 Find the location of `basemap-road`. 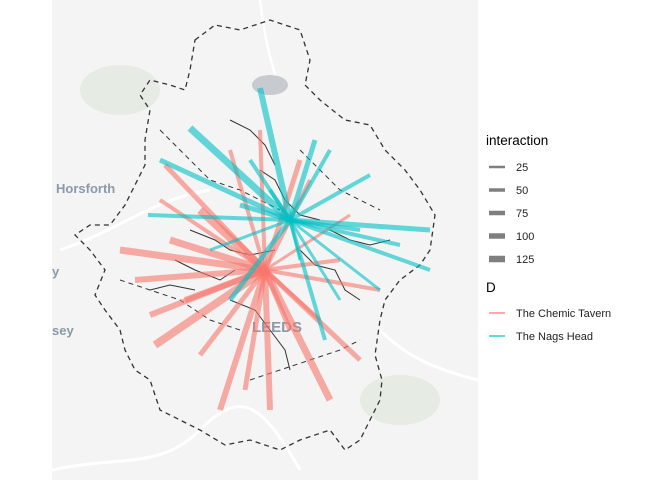

basemap-road is located at coordinates (428, 355).